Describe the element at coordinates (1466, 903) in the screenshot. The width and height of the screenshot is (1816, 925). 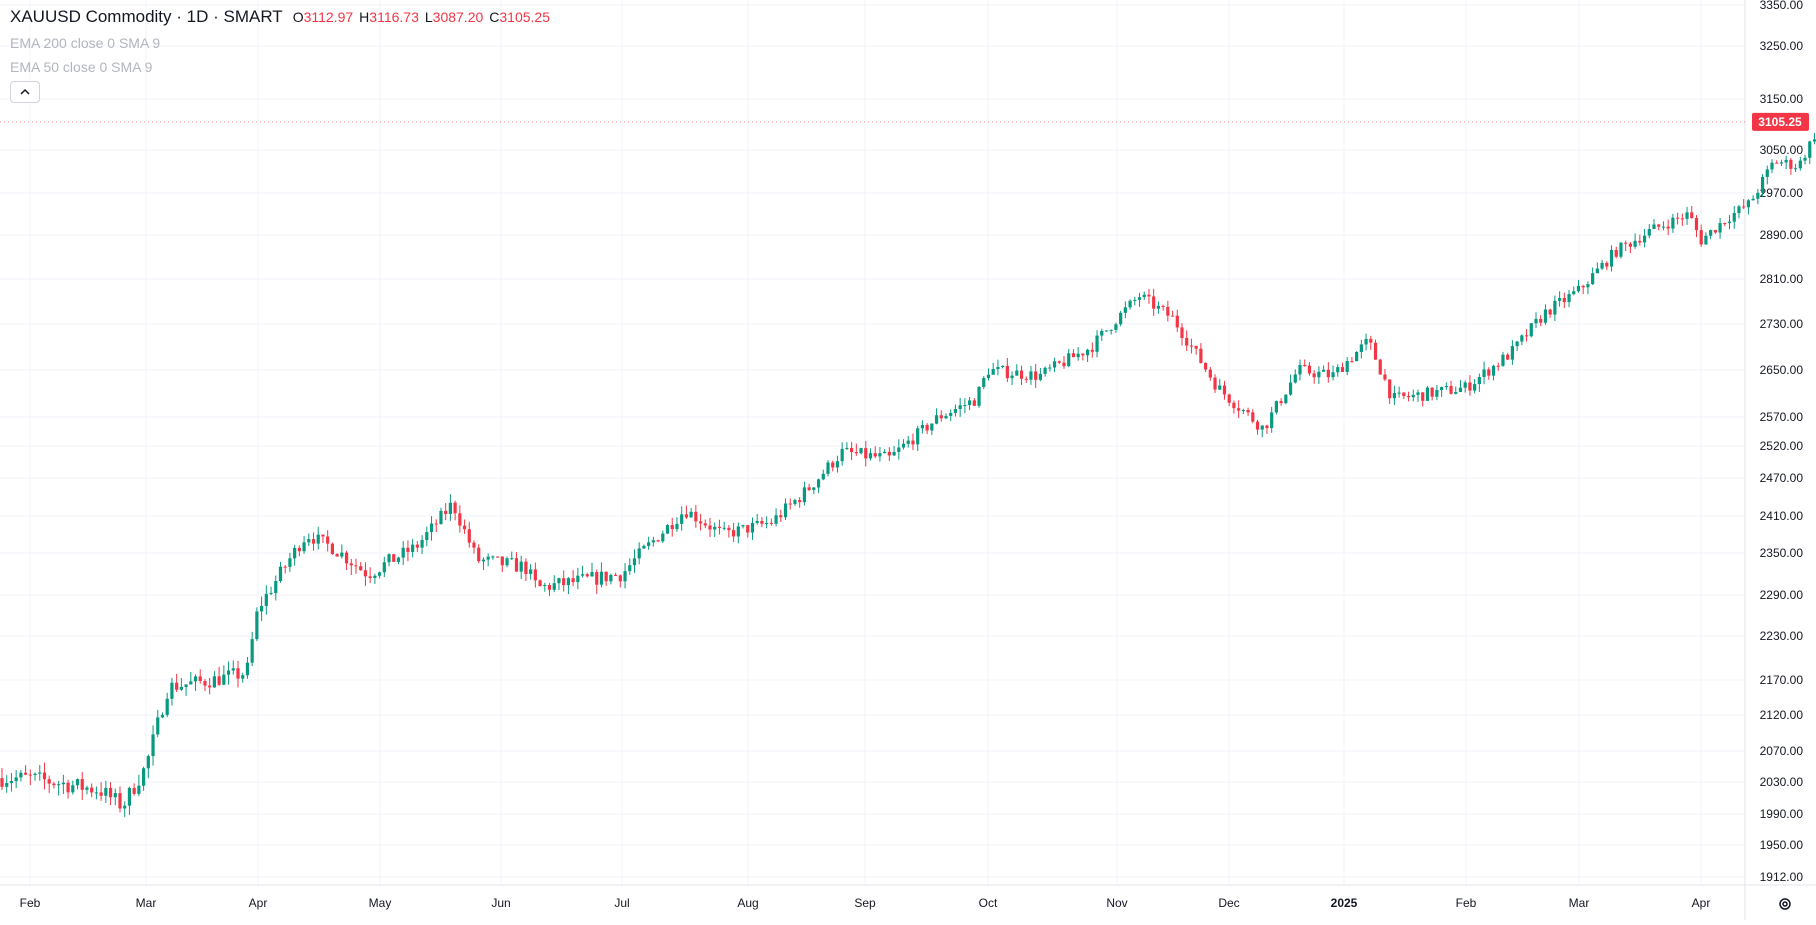
I see `x-tick-label: Feb` at that location.